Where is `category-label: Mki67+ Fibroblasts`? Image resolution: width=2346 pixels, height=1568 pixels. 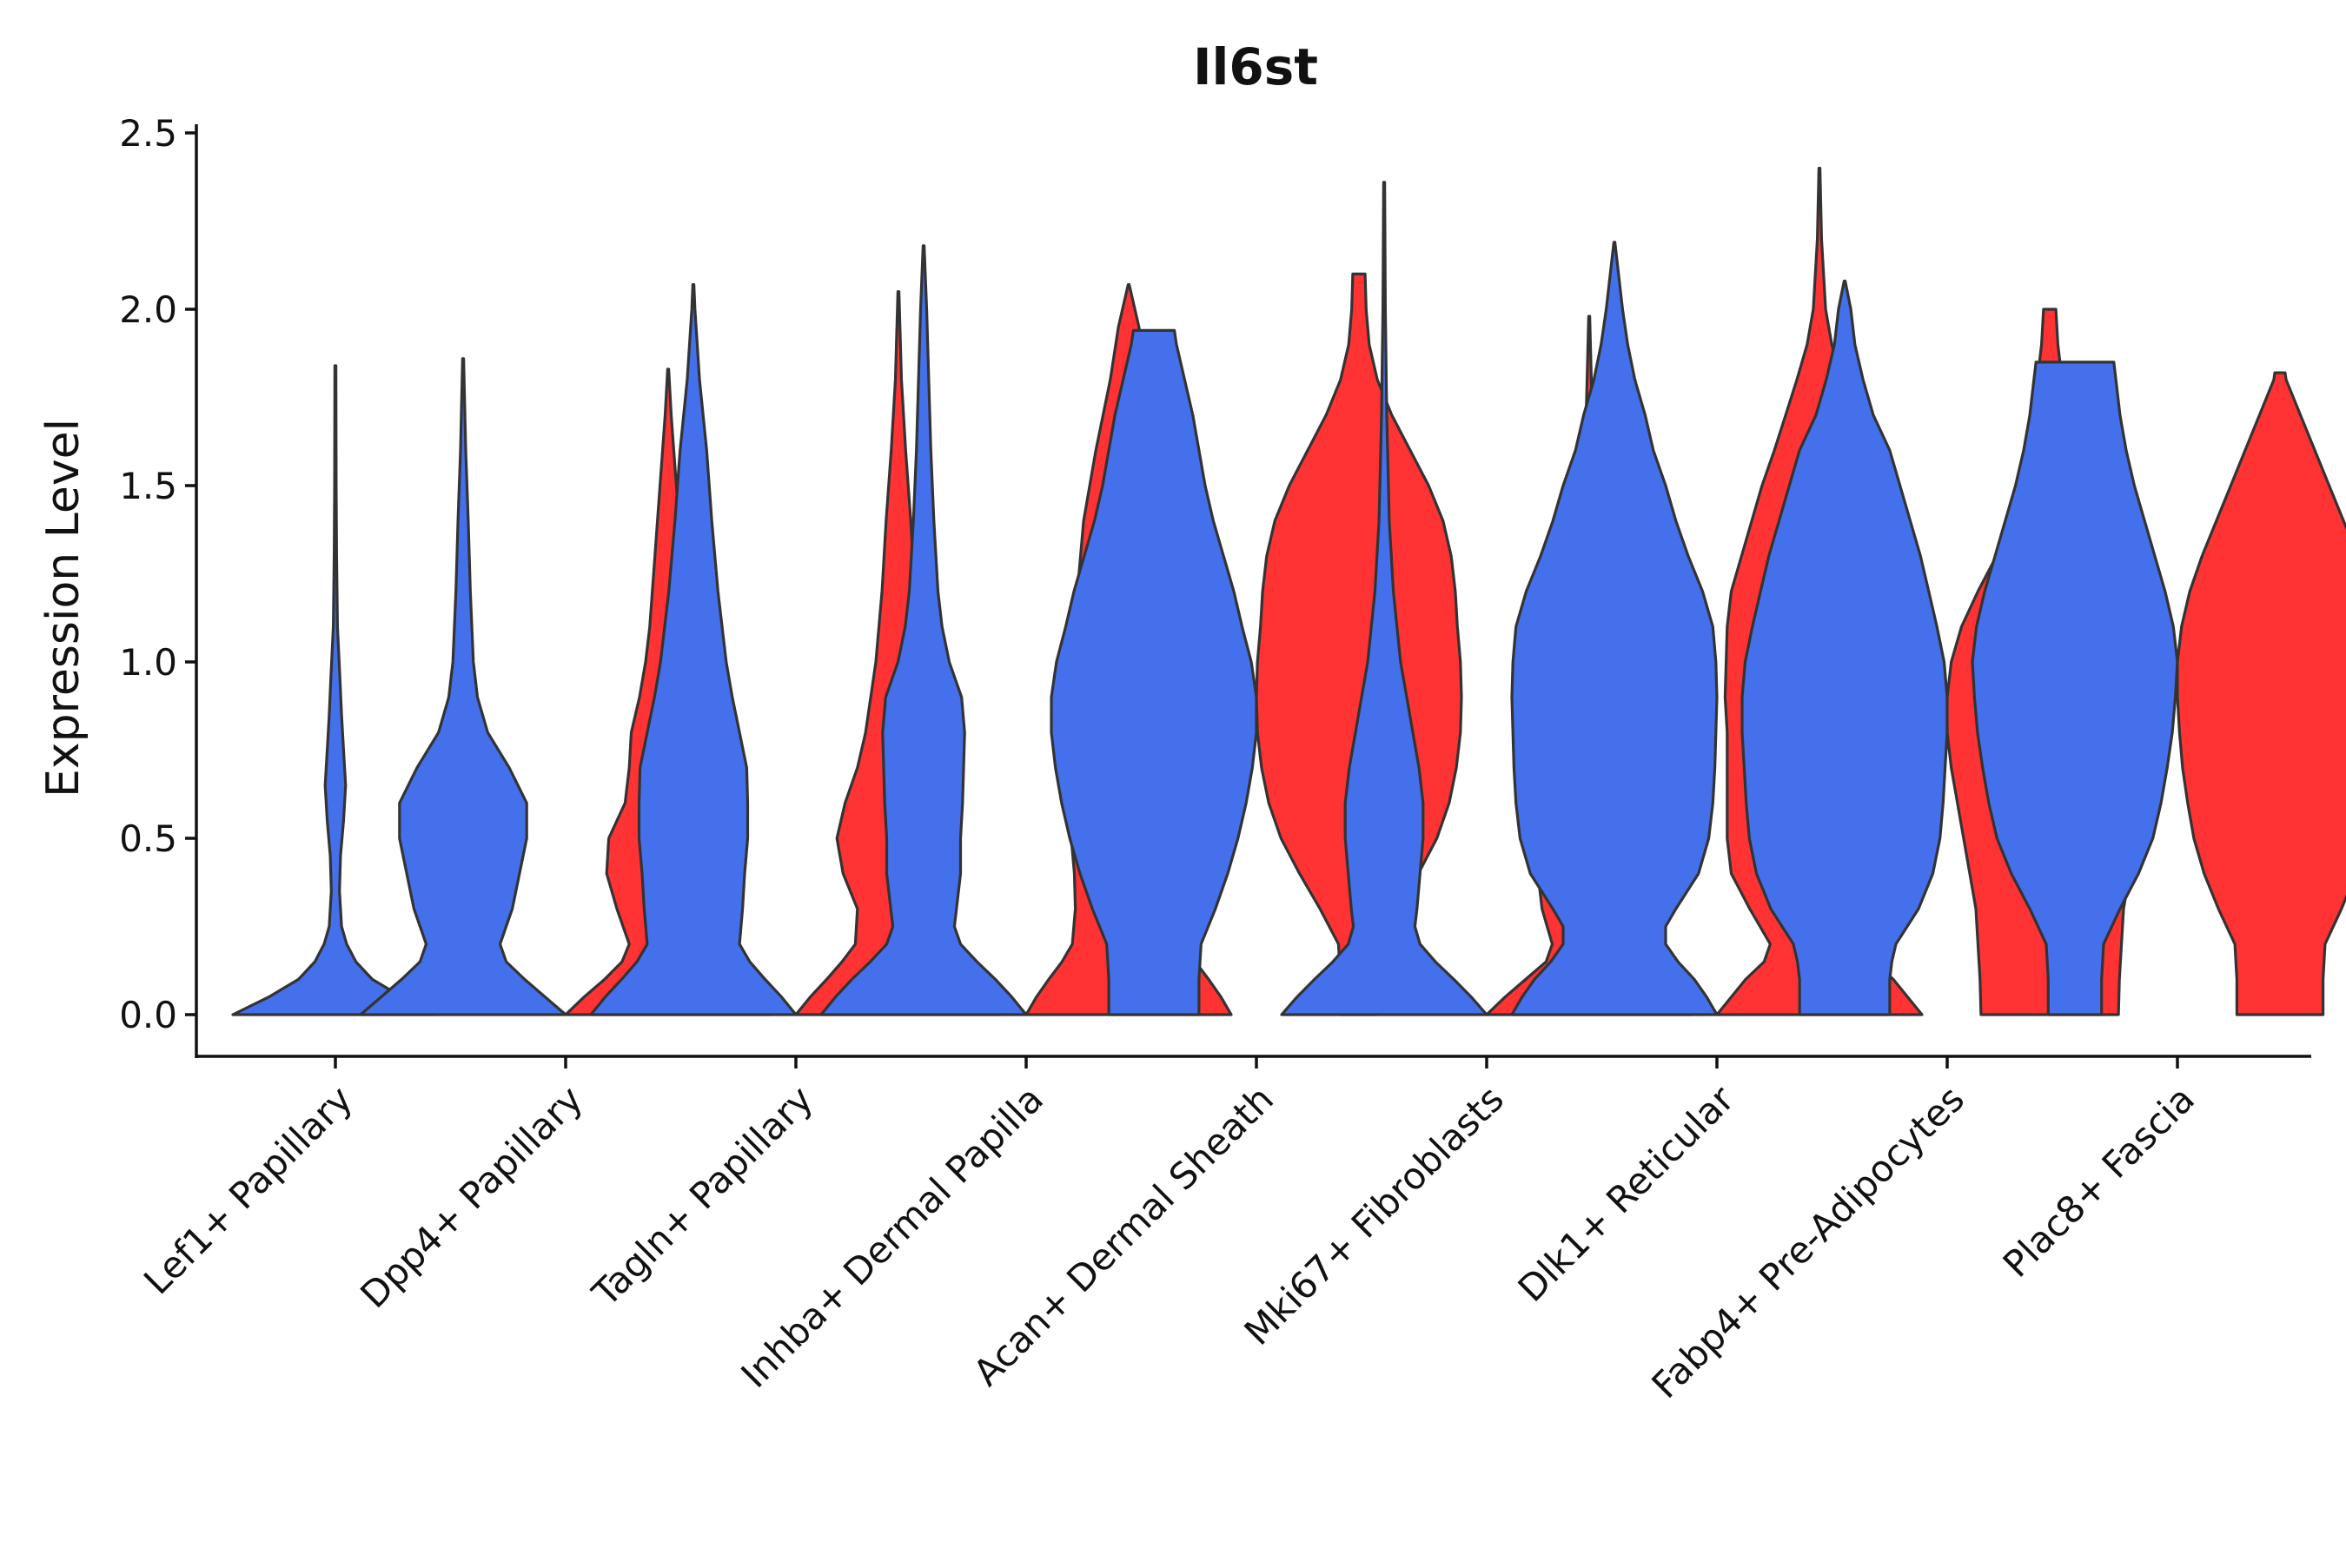
category-label: Mki67+ Fibroblasts is located at coordinates (1374, 1215).